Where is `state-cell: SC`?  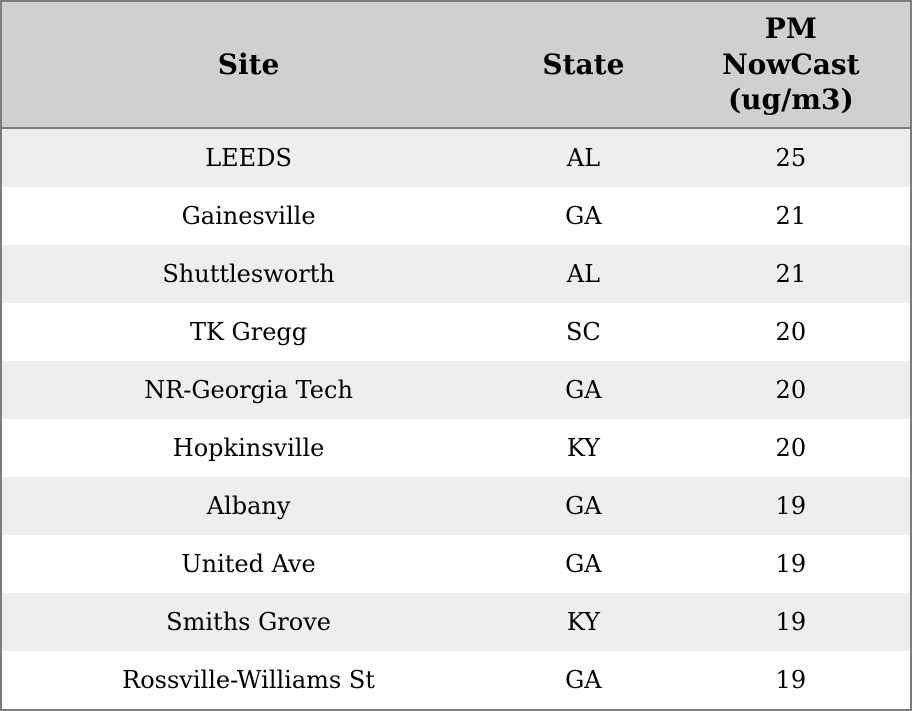 state-cell: SC is located at coordinates (583, 331).